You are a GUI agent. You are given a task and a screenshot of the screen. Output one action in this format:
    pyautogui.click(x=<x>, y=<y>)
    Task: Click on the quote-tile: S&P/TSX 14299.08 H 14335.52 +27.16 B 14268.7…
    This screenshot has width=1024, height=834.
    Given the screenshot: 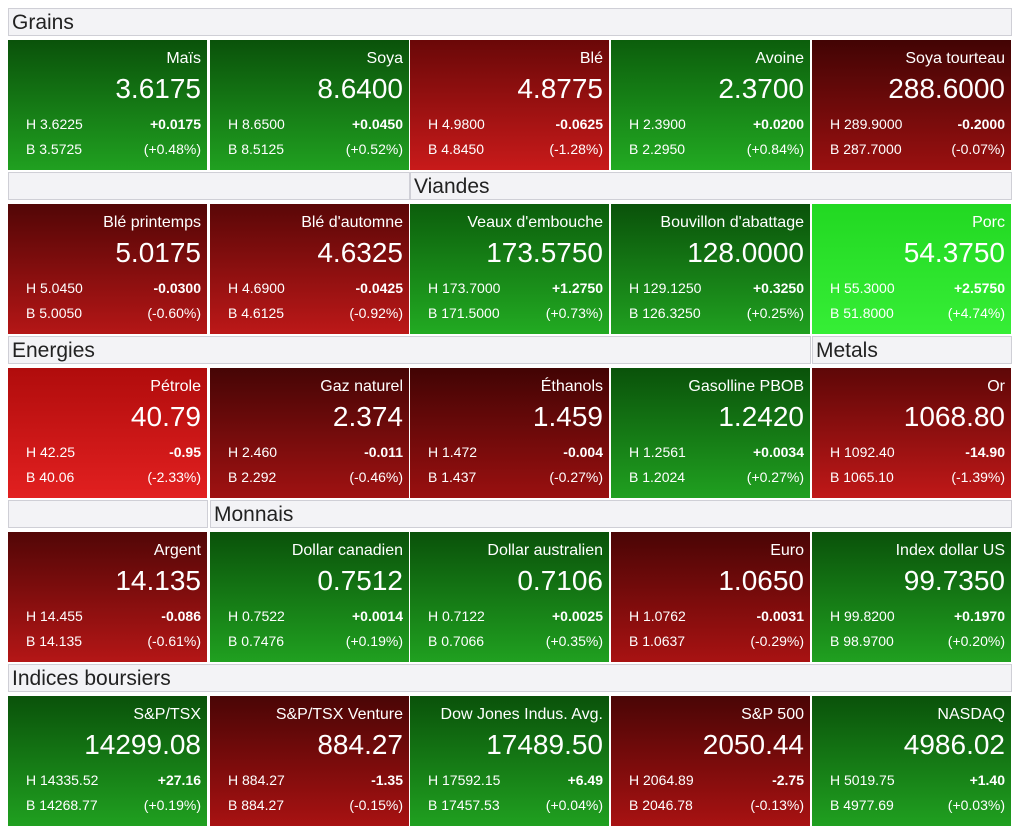 What is the action you would take?
    pyautogui.click(x=107, y=761)
    